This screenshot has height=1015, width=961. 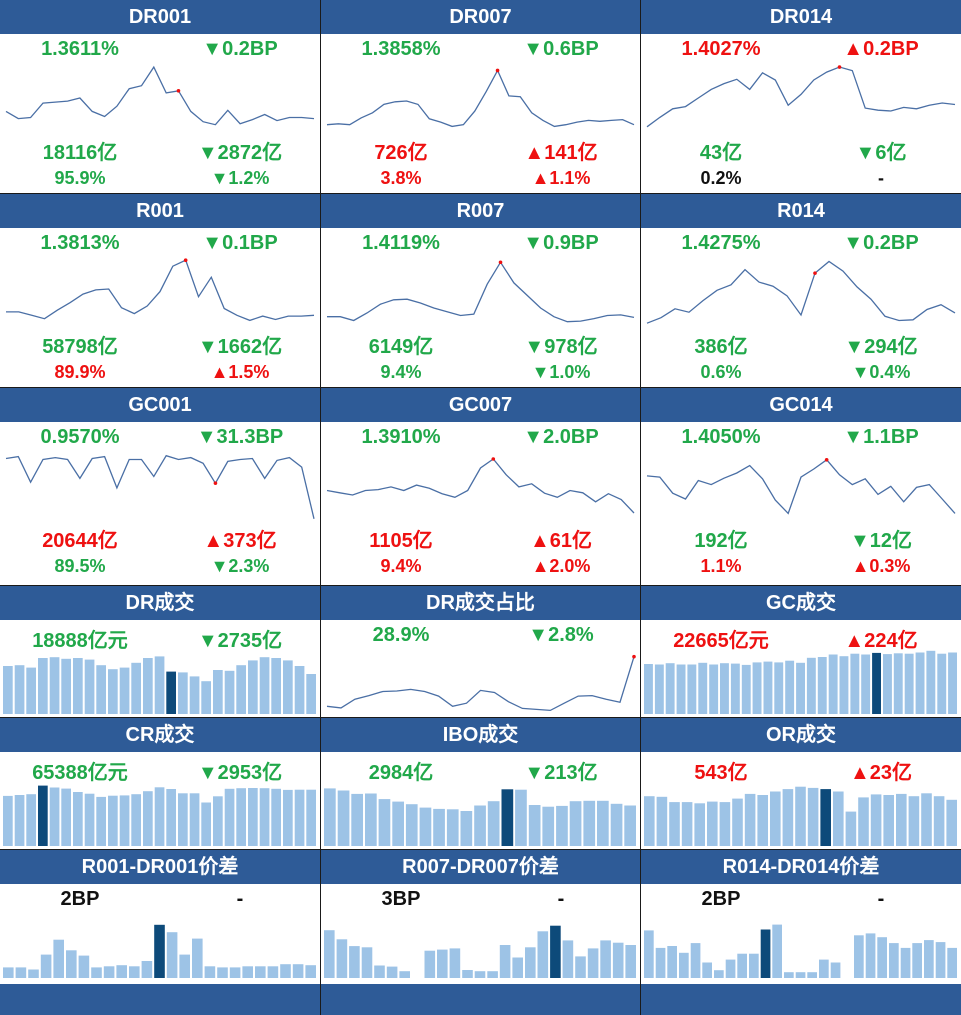 I want to click on panel-16: R001-DR001价差 2BP -, so click(x=160, y=917).